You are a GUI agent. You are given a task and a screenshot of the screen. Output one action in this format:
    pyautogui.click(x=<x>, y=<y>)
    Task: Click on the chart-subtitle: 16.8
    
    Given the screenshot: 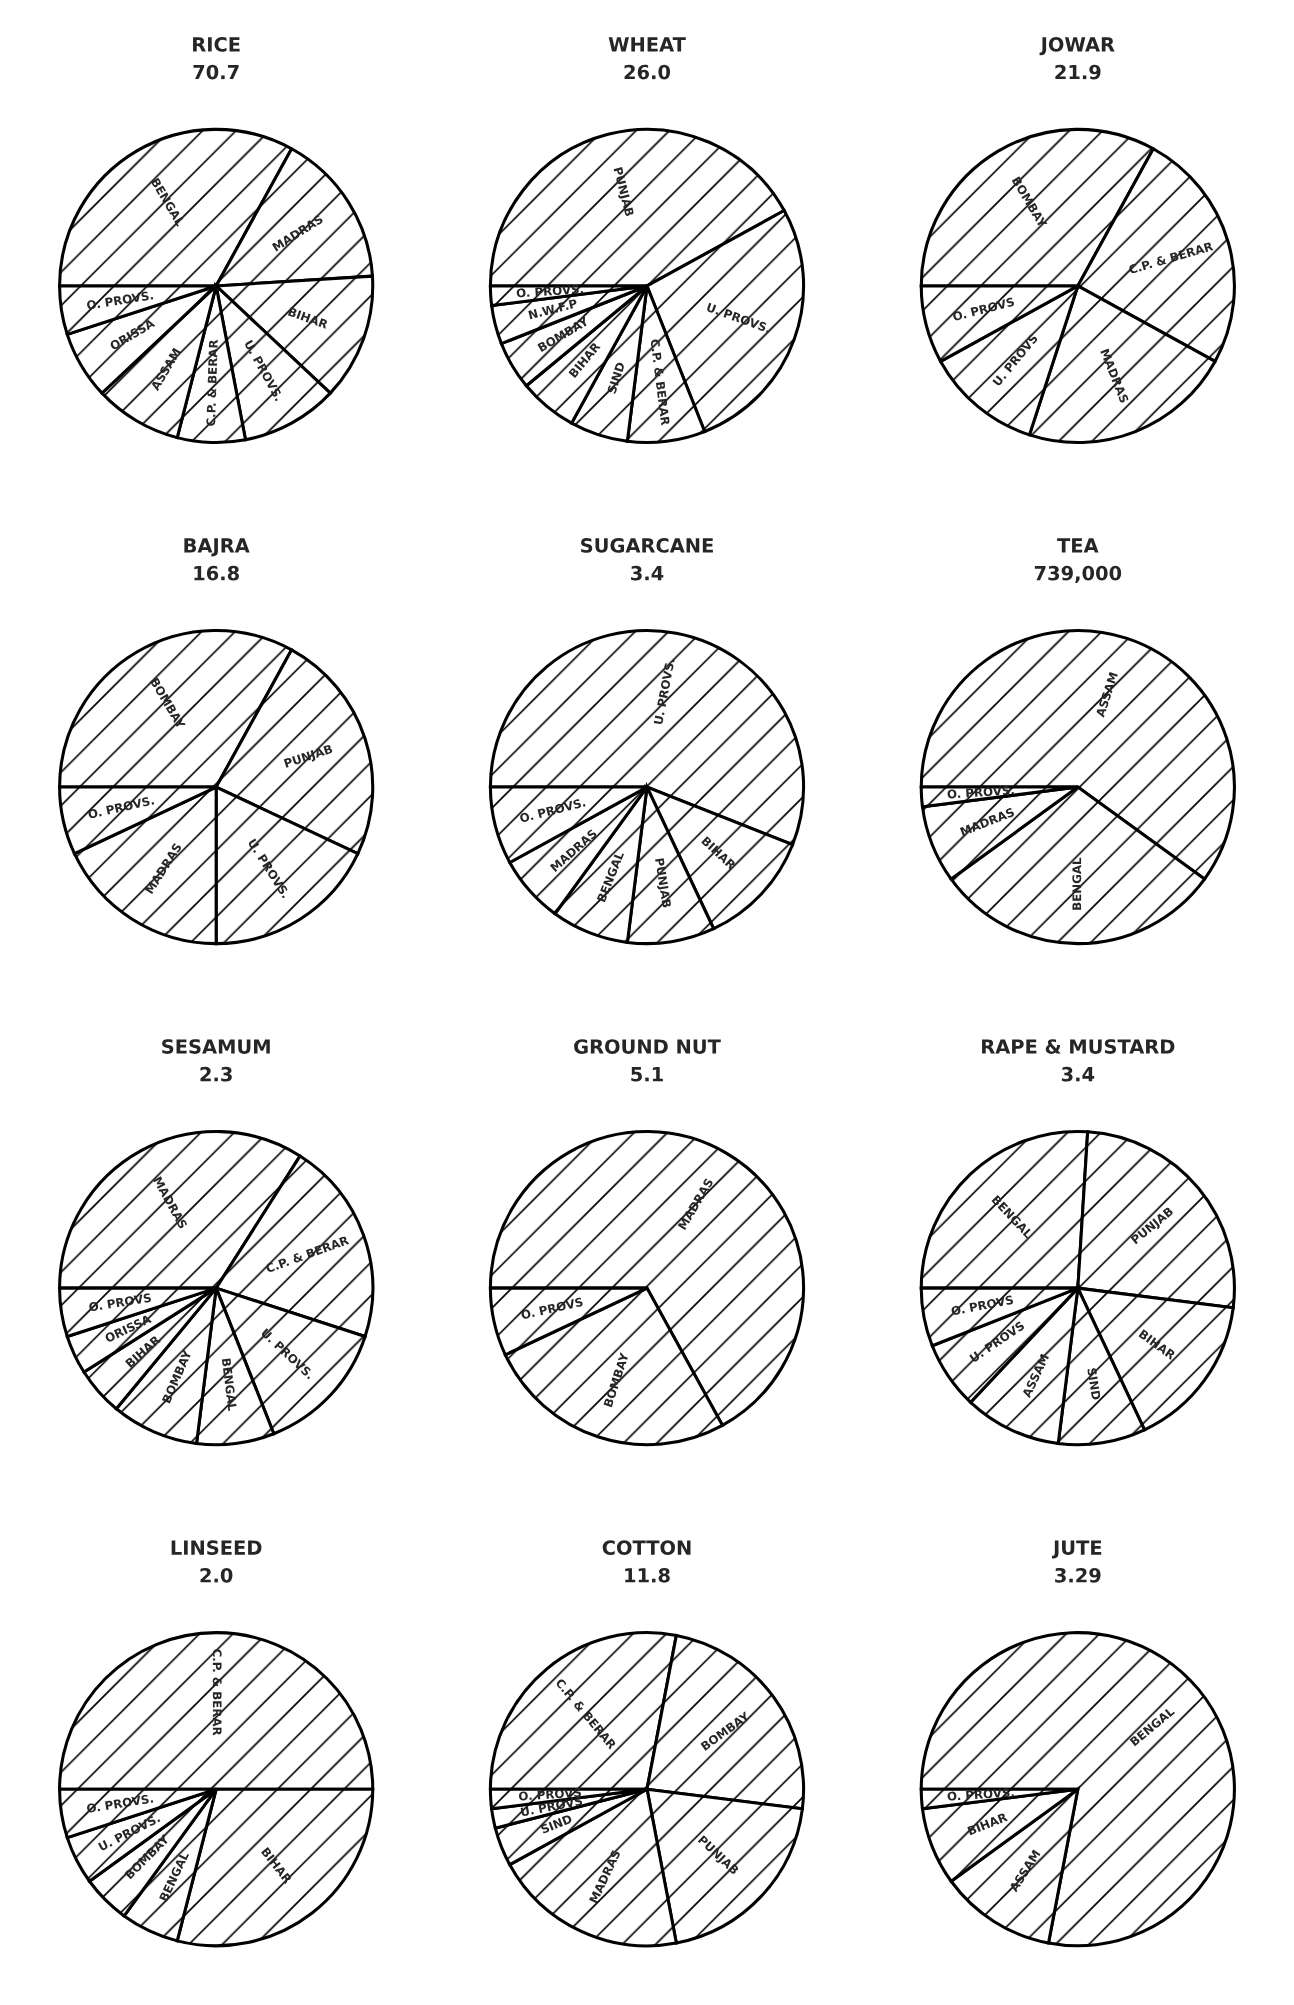 What is the action you would take?
    pyautogui.click(x=216, y=573)
    